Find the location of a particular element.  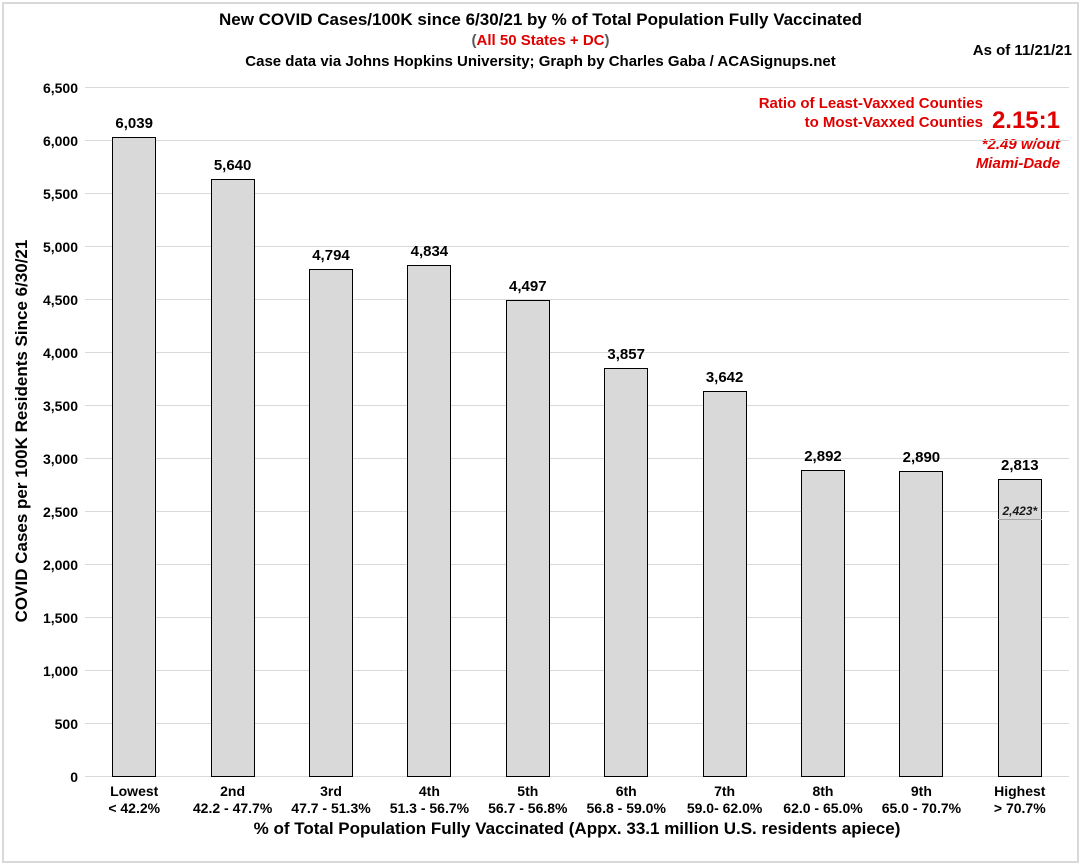

y-tick-label: 1,000 is located at coordinates (60, 671).